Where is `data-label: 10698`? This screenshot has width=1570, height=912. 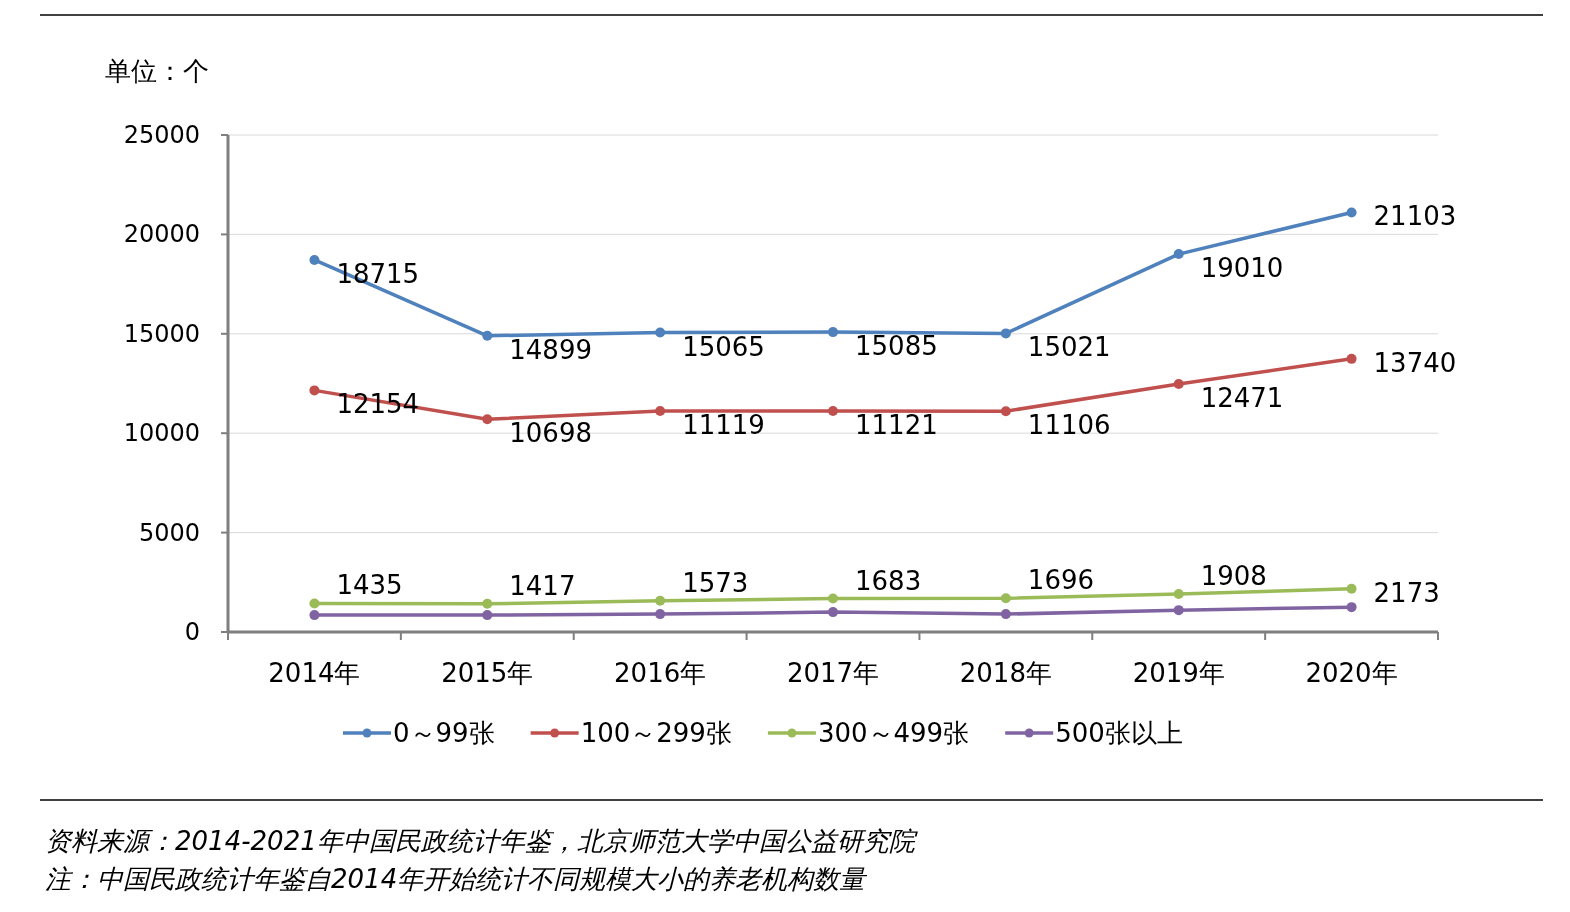
data-label: 10698 is located at coordinates (550, 433).